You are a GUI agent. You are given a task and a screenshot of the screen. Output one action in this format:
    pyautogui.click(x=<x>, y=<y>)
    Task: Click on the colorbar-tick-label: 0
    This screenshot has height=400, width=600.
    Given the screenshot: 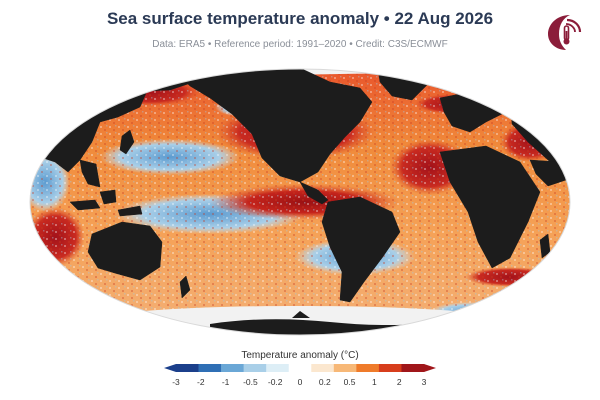 What is the action you would take?
    pyautogui.click(x=300, y=382)
    